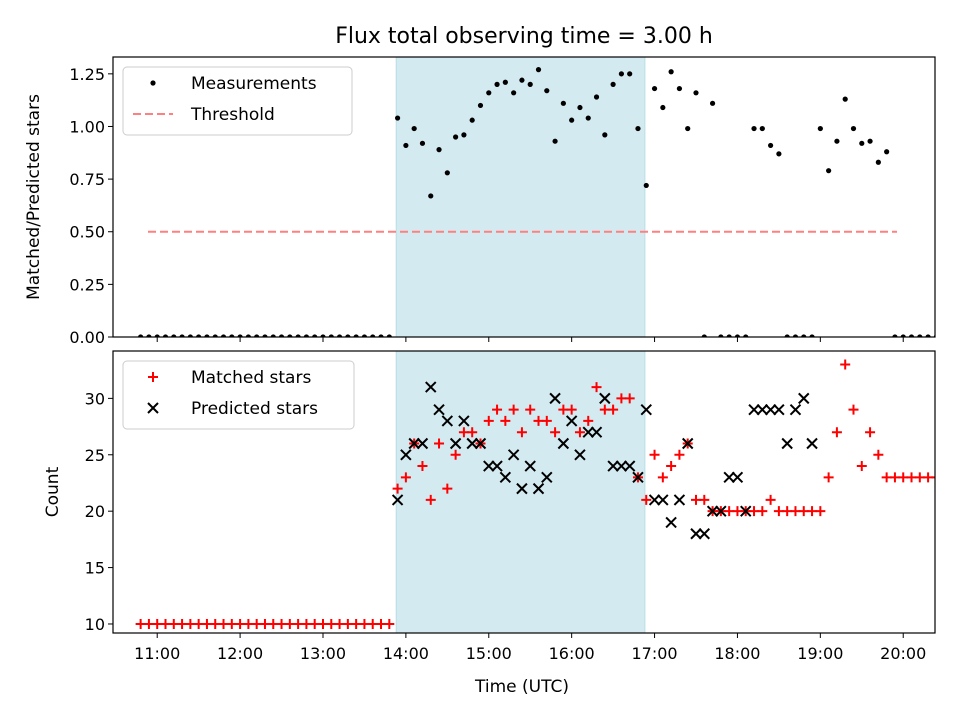  I want to click on x-tick-label: 14:00, so click(406, 653).